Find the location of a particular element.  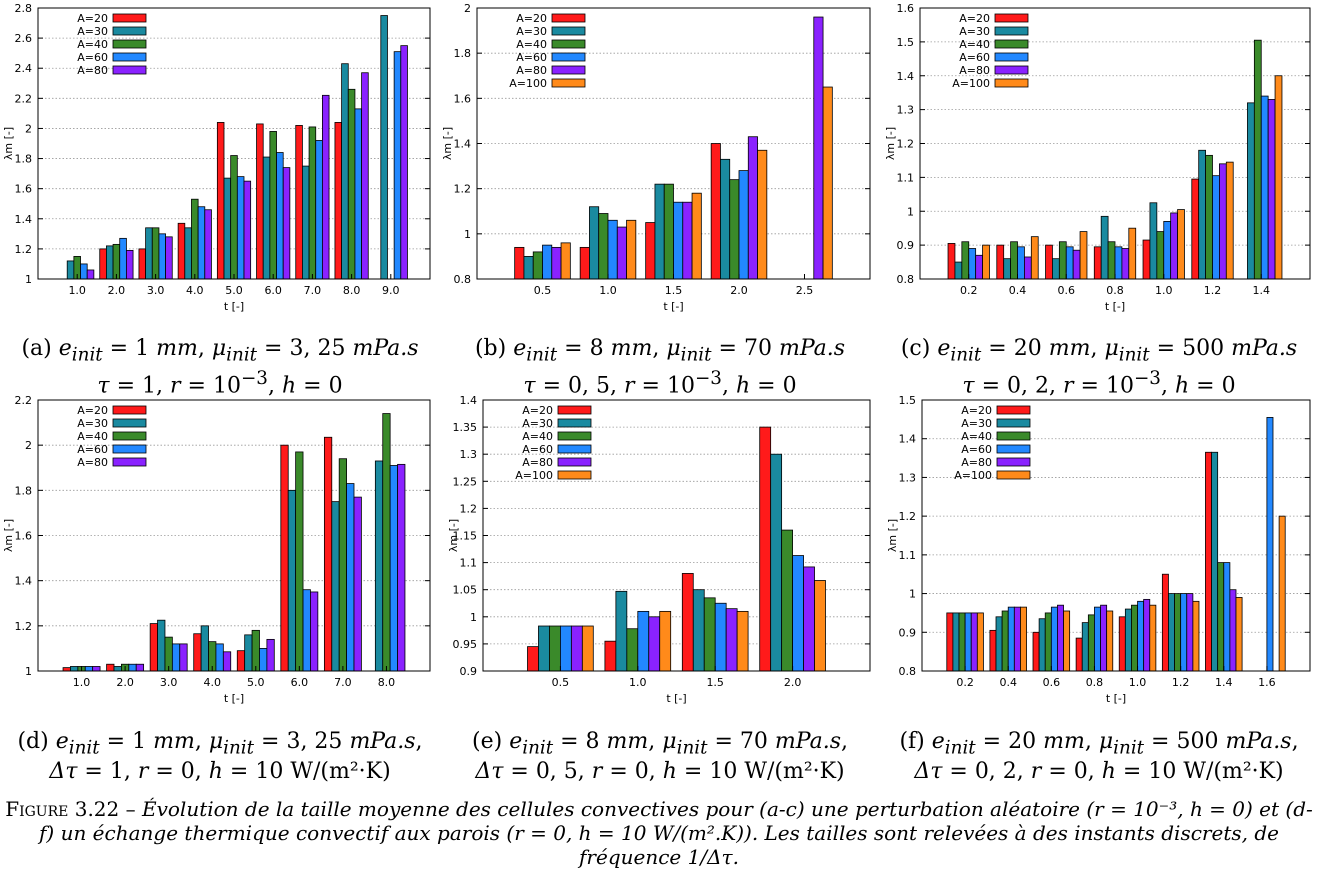

bar-A60-0.4 is located at coordinates (1011, 639).